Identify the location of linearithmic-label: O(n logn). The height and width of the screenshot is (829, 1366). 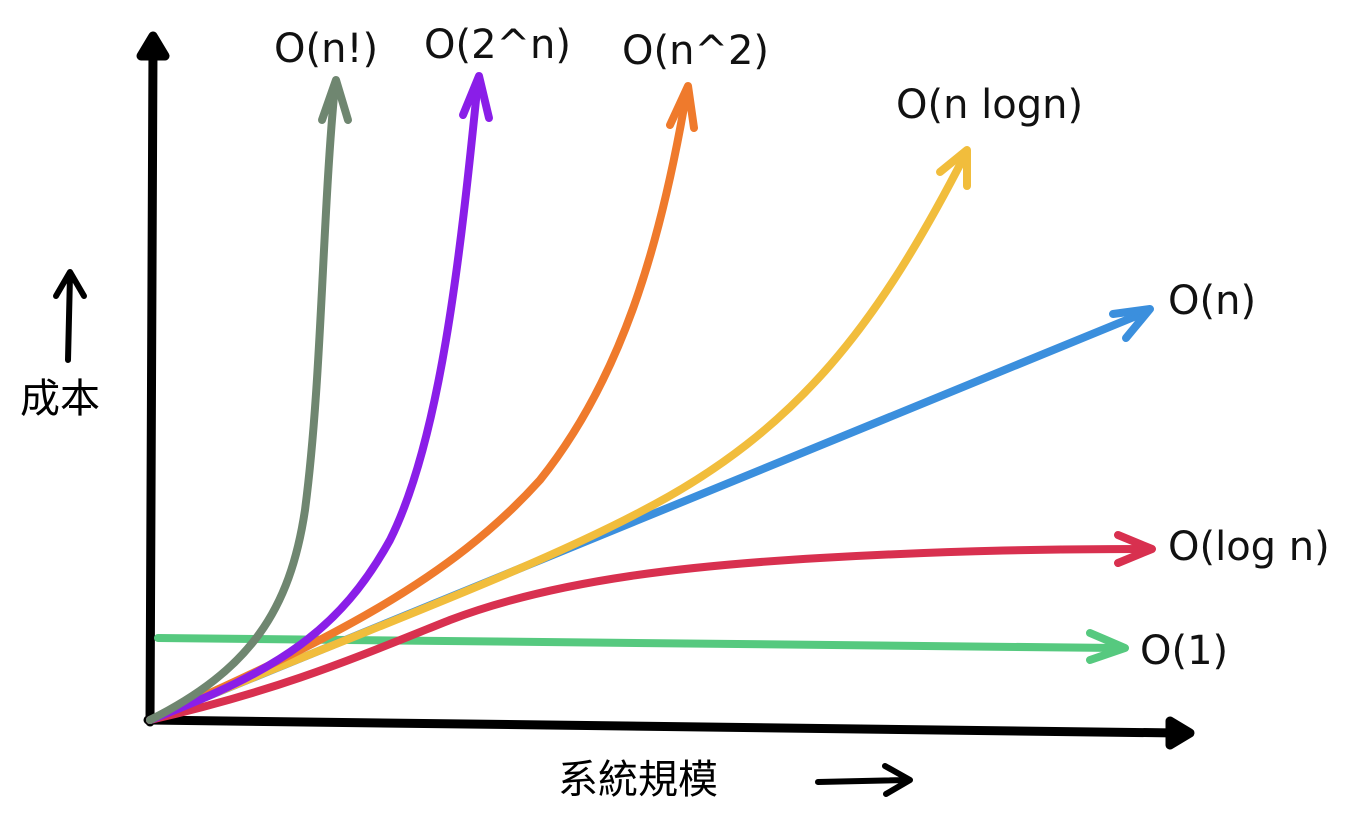
(989, 105).